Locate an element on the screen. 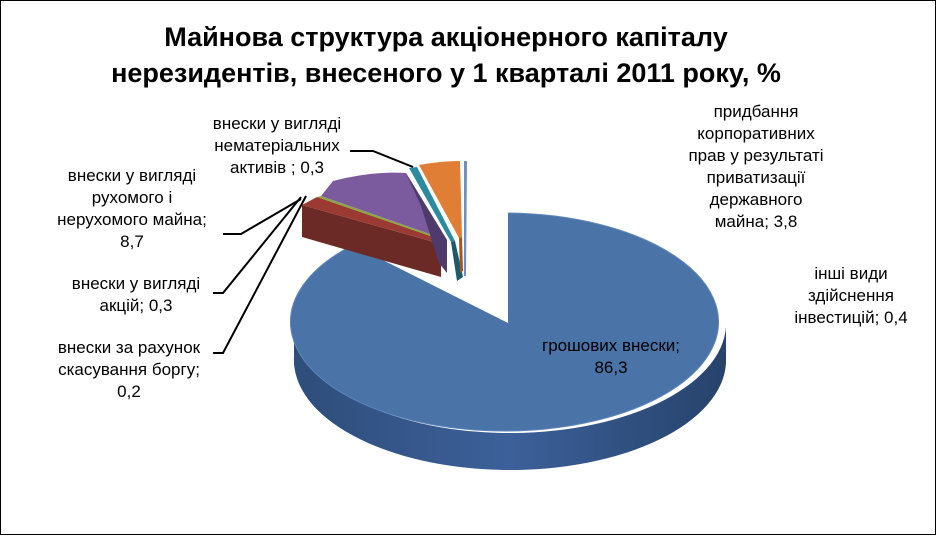 This screenshot has width=936, height=538. label-intangible-line-3: активів ; 0,3 is located at coordinates (276, 167).